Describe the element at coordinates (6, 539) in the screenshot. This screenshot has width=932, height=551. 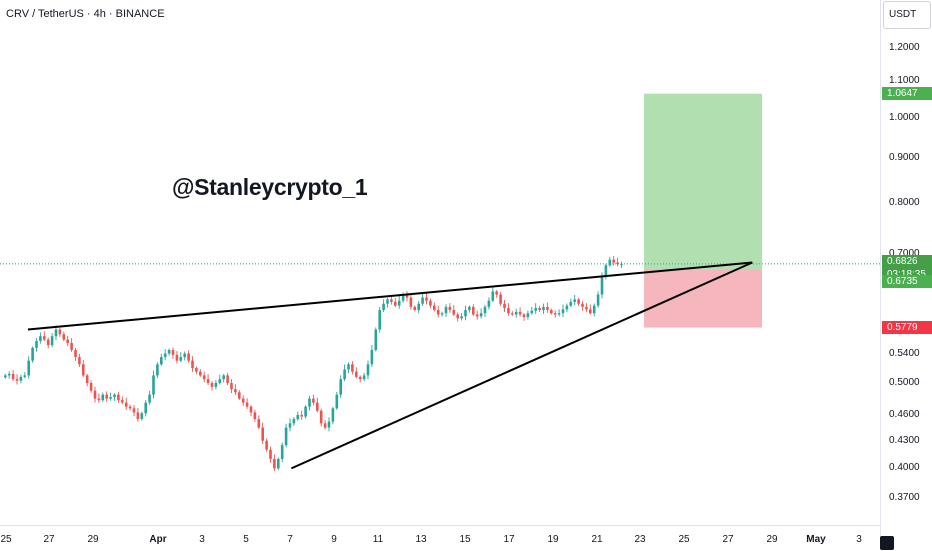
I see `time-tick-label: 25` at that location.